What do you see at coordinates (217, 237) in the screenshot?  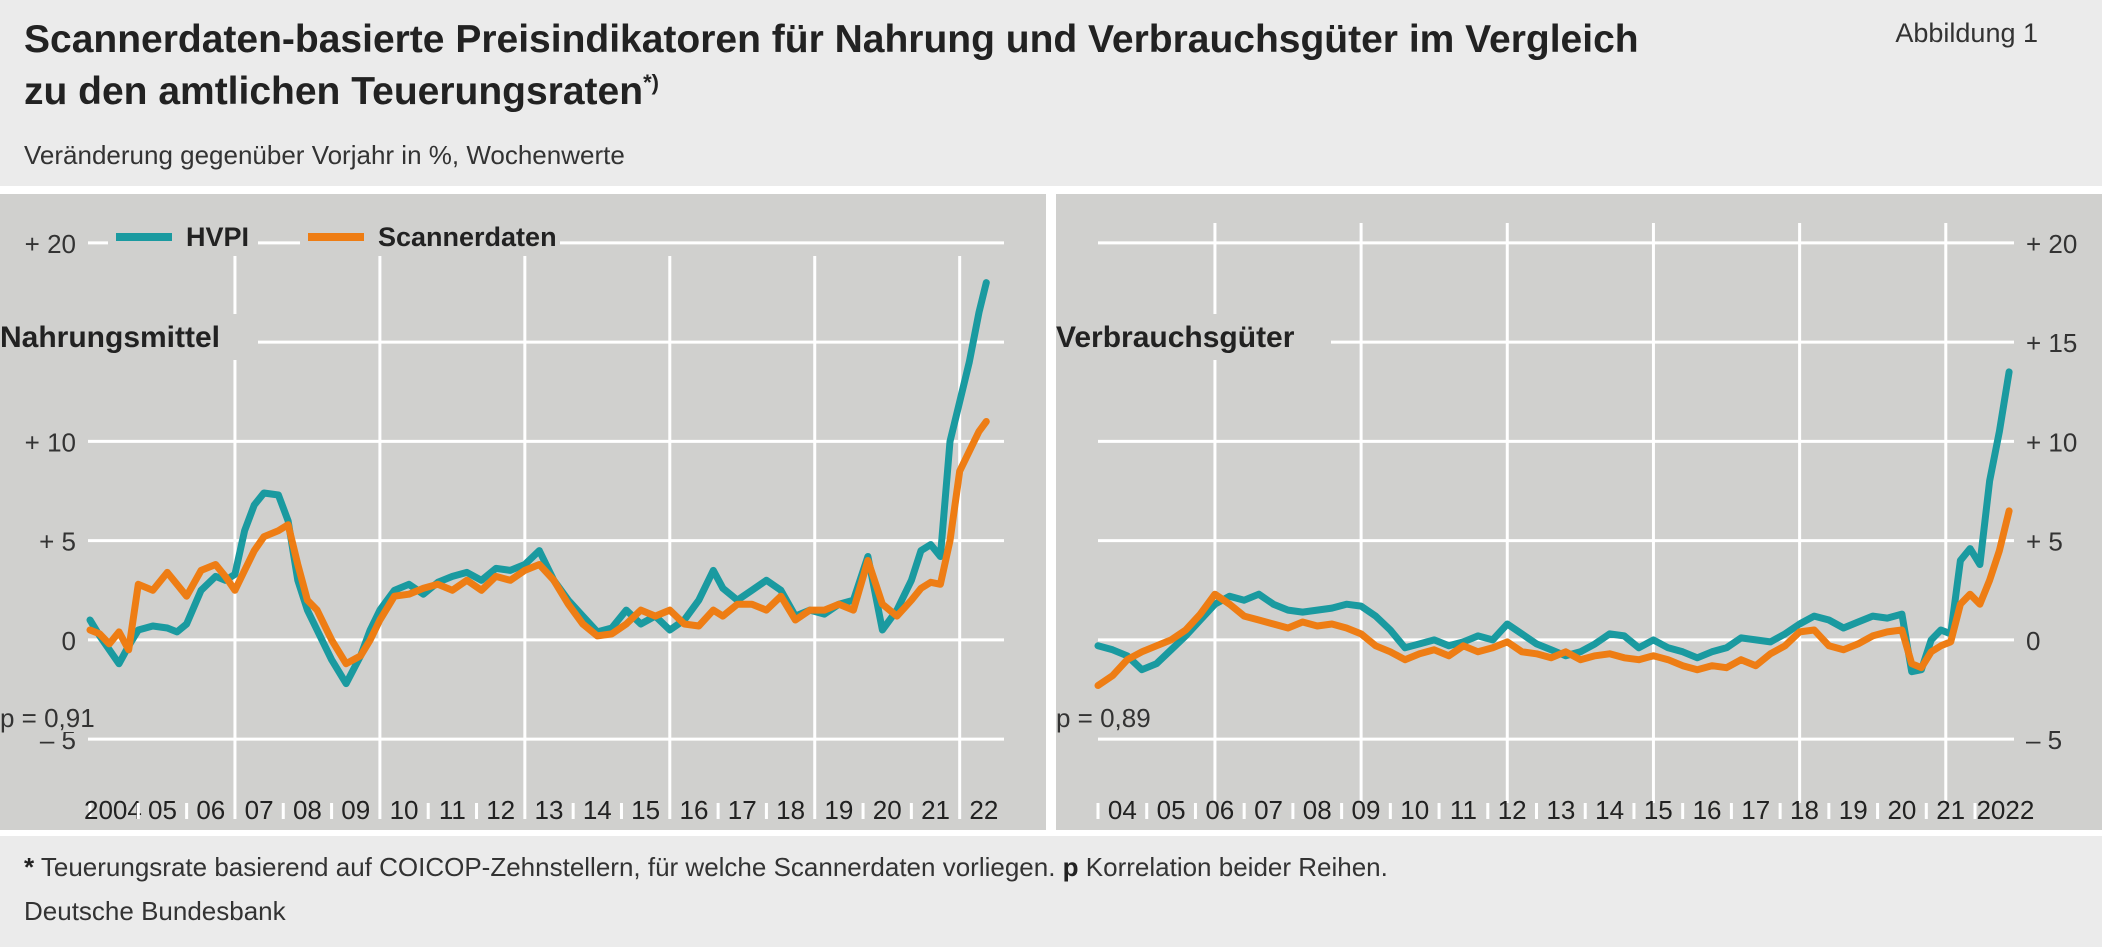 I see `legend-label-hvpi: HVPI` at bounding box center [217, 237].